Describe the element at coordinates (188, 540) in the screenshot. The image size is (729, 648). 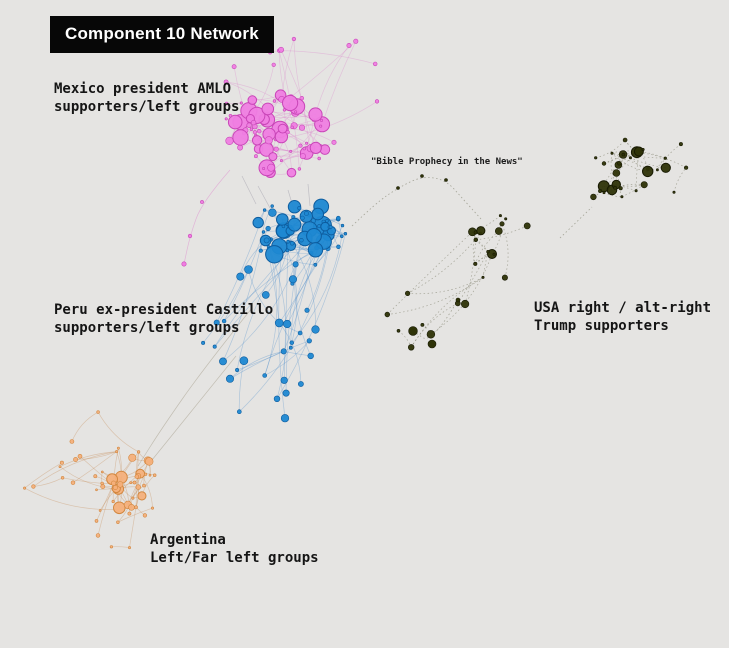
I see `label-line: Argentina` at that location.